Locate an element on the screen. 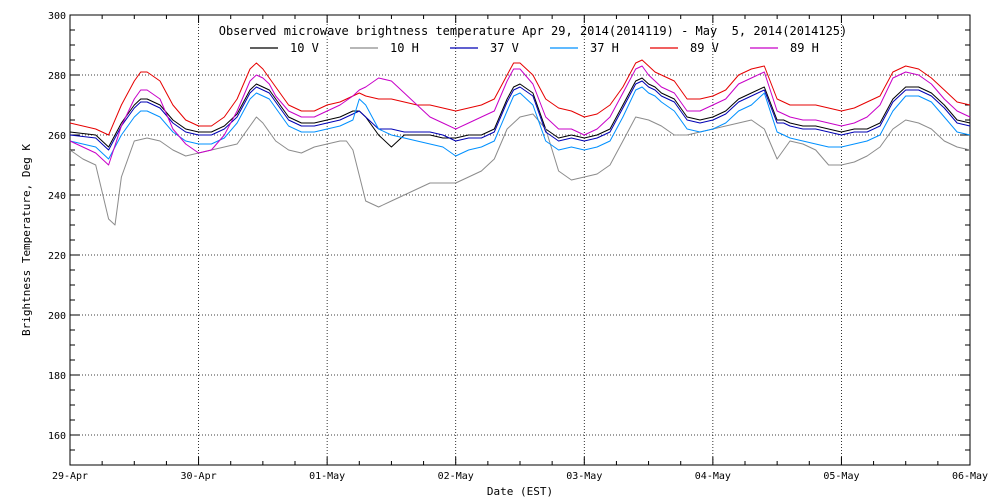 This screenshot has height=500, width=1000. series-line-89-v is located at coordinates (520, 97).